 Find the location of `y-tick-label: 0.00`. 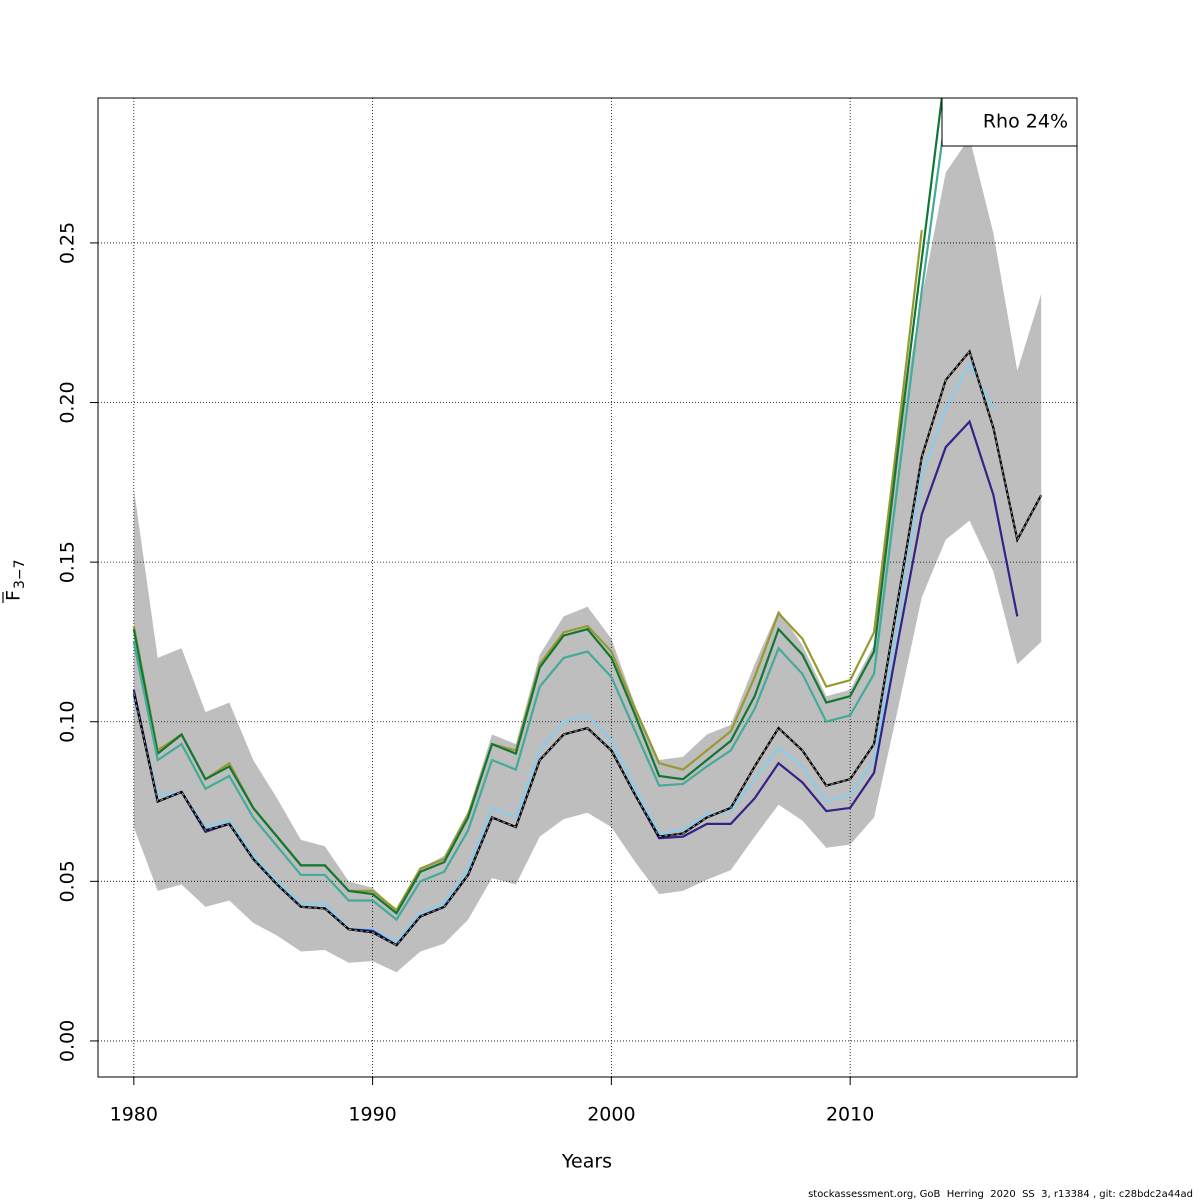

y-tick-label: 0.00 is located at coordinates (68, 1041).